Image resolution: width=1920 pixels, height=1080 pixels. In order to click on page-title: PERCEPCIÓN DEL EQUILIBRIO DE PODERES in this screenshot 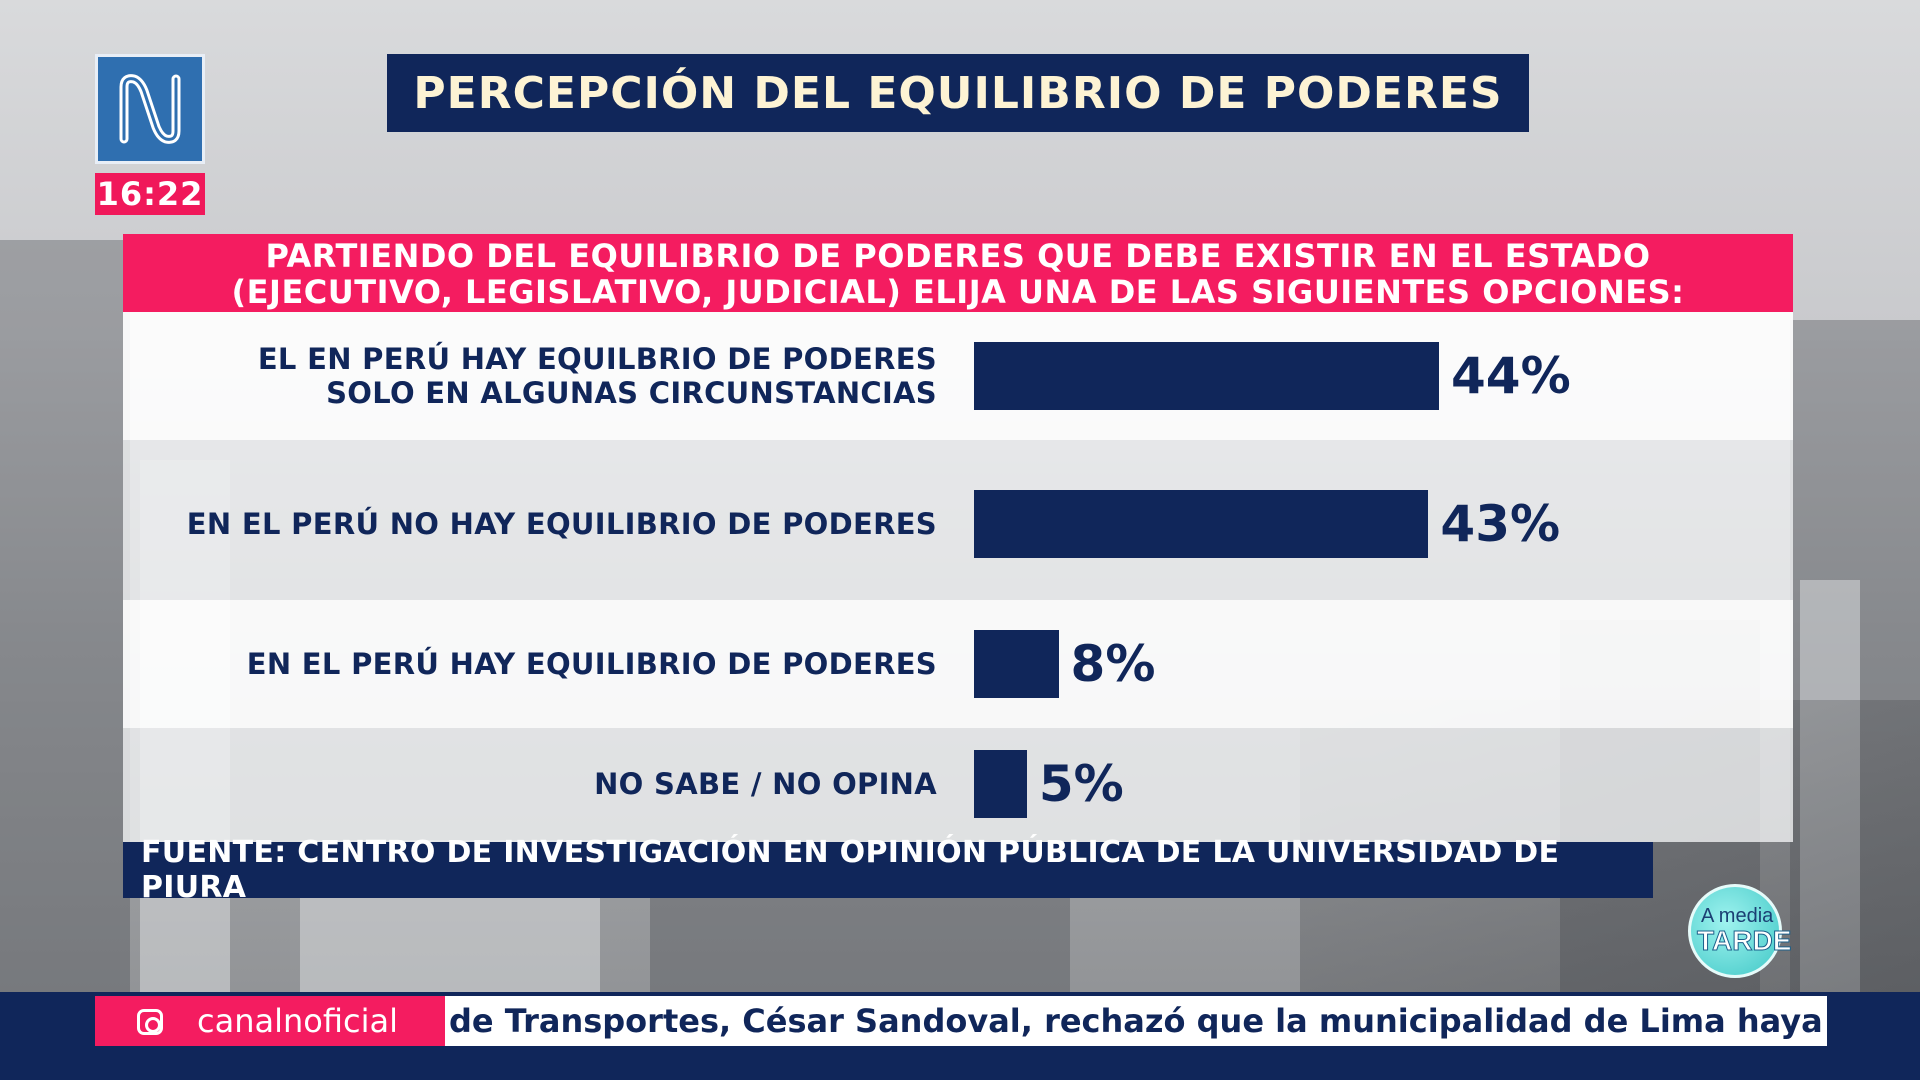, I will do `click(958, 93)`.